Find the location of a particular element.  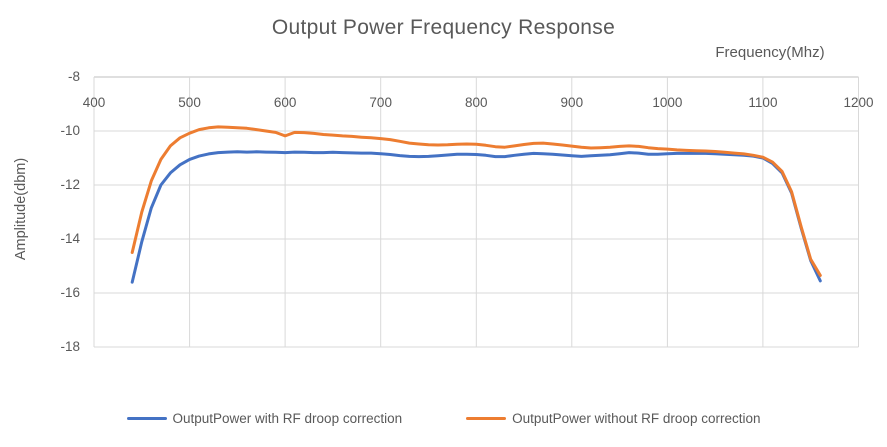

legend-entry-without-correction: OutputPower without RF droop correction is located at coordinates (613, 418).